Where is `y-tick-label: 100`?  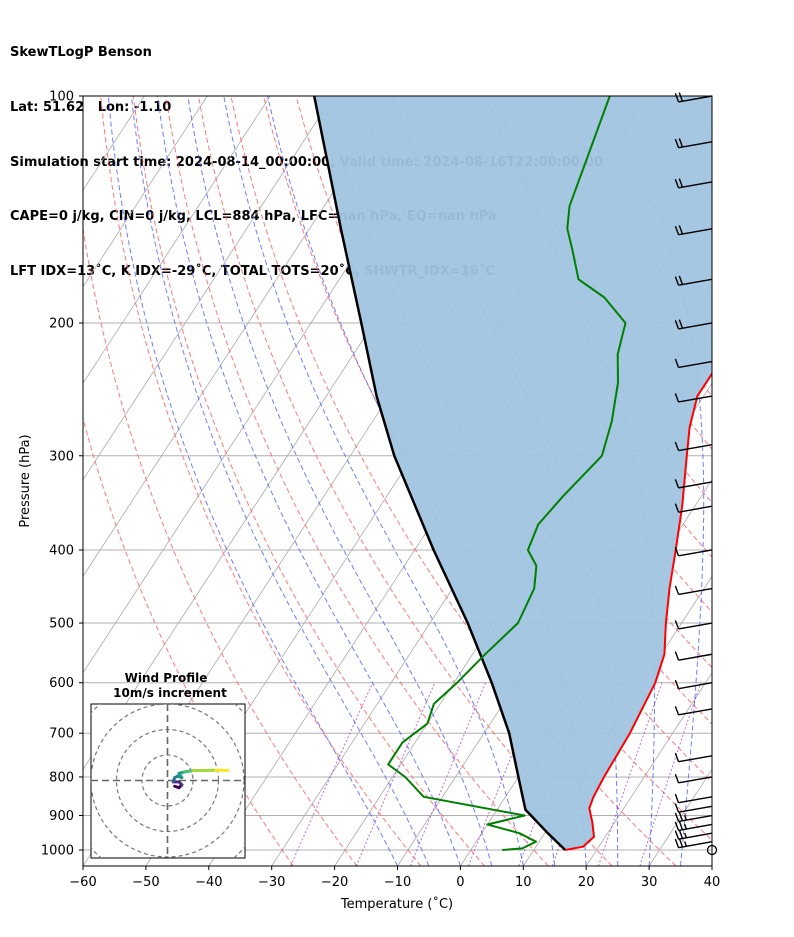 y-tick-label: 100 is located at coordinates (61, 97).